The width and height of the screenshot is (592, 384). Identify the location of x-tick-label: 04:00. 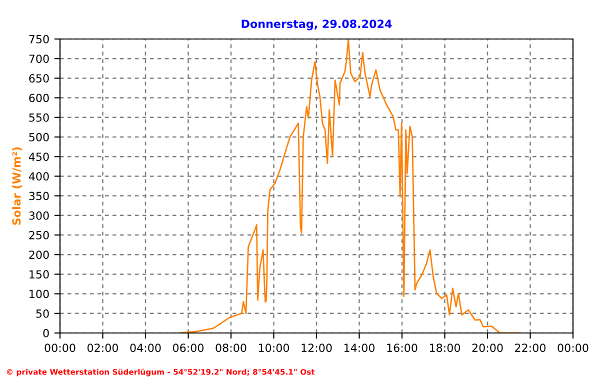
(145, 348).